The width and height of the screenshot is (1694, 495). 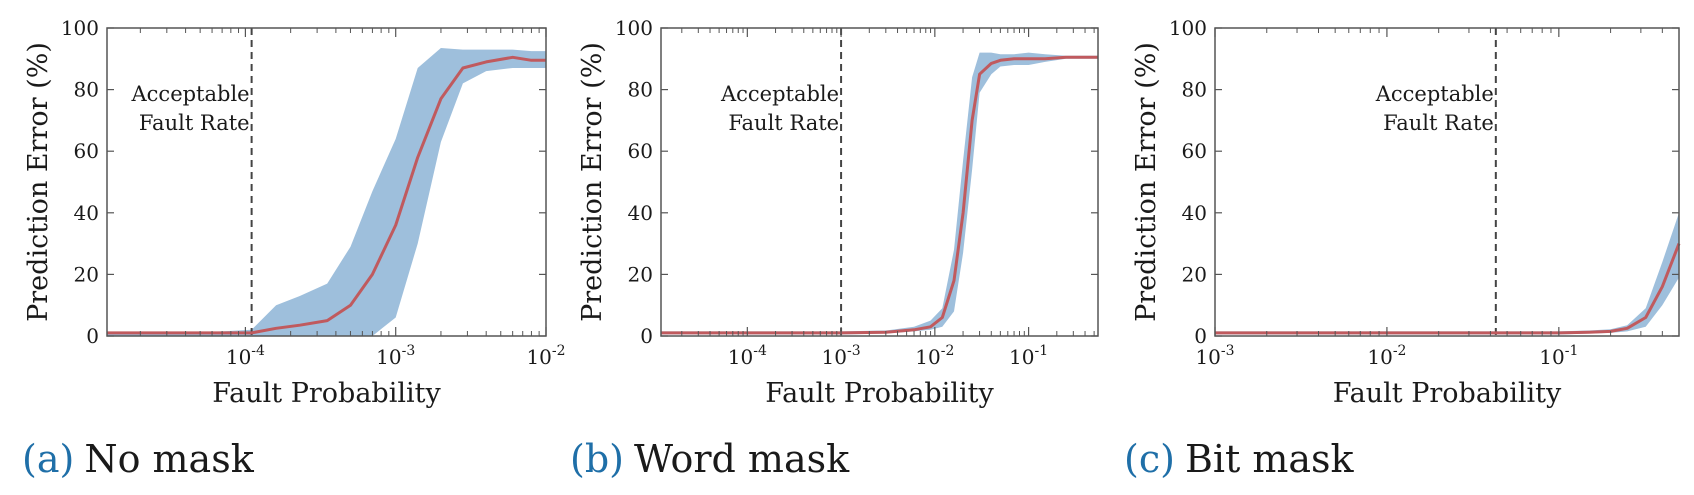 What do you see at coordinates (169, 459) in the screenshot?
I see `caption-text: No mask` at bounding box center [169, 459].